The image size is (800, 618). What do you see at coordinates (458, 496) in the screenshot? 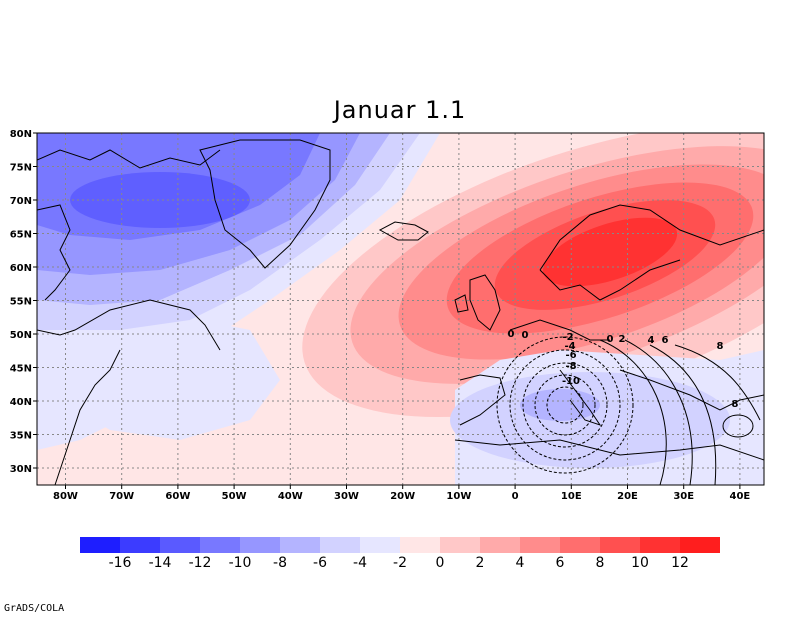
I see `longitude-label: 10W` at bounding box center [458, 496].